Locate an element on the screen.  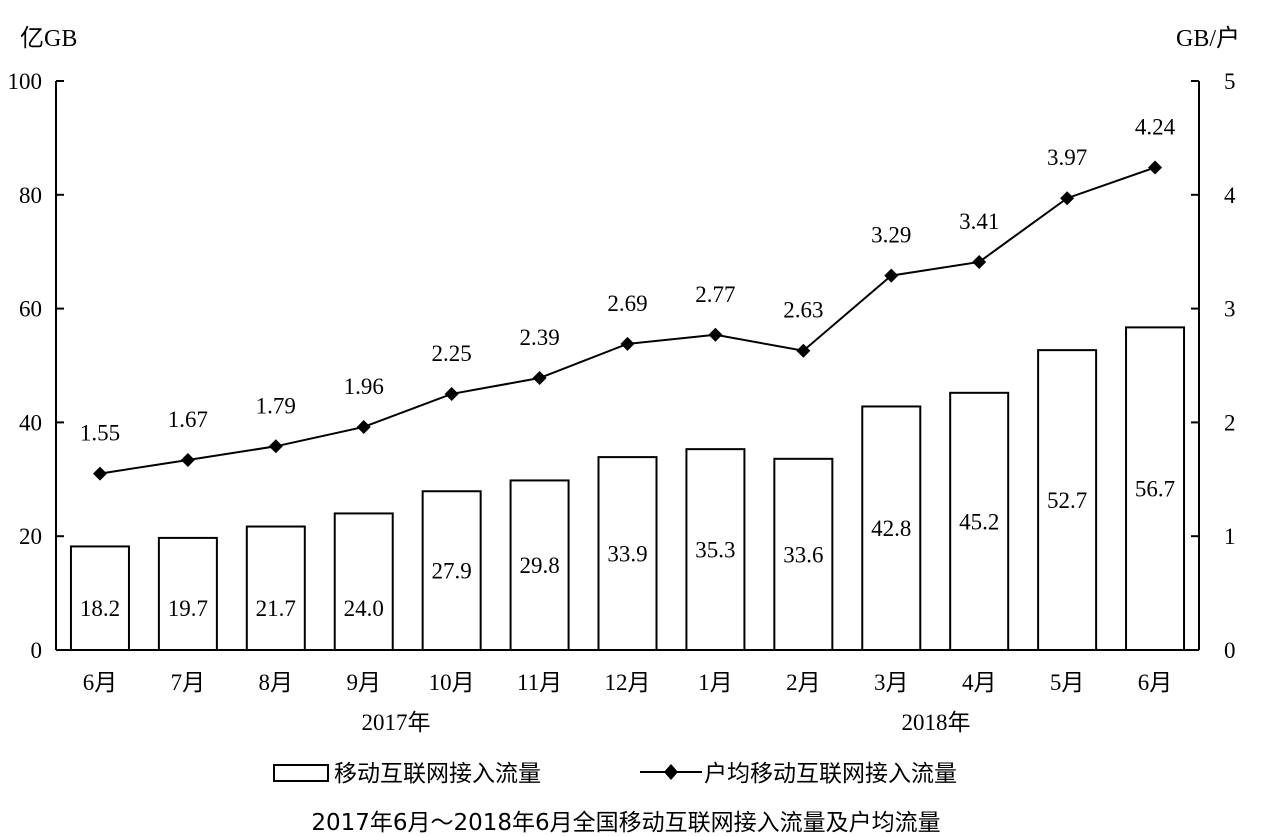
x-tick-label: 5月 is located at coordinates (1067, 682).